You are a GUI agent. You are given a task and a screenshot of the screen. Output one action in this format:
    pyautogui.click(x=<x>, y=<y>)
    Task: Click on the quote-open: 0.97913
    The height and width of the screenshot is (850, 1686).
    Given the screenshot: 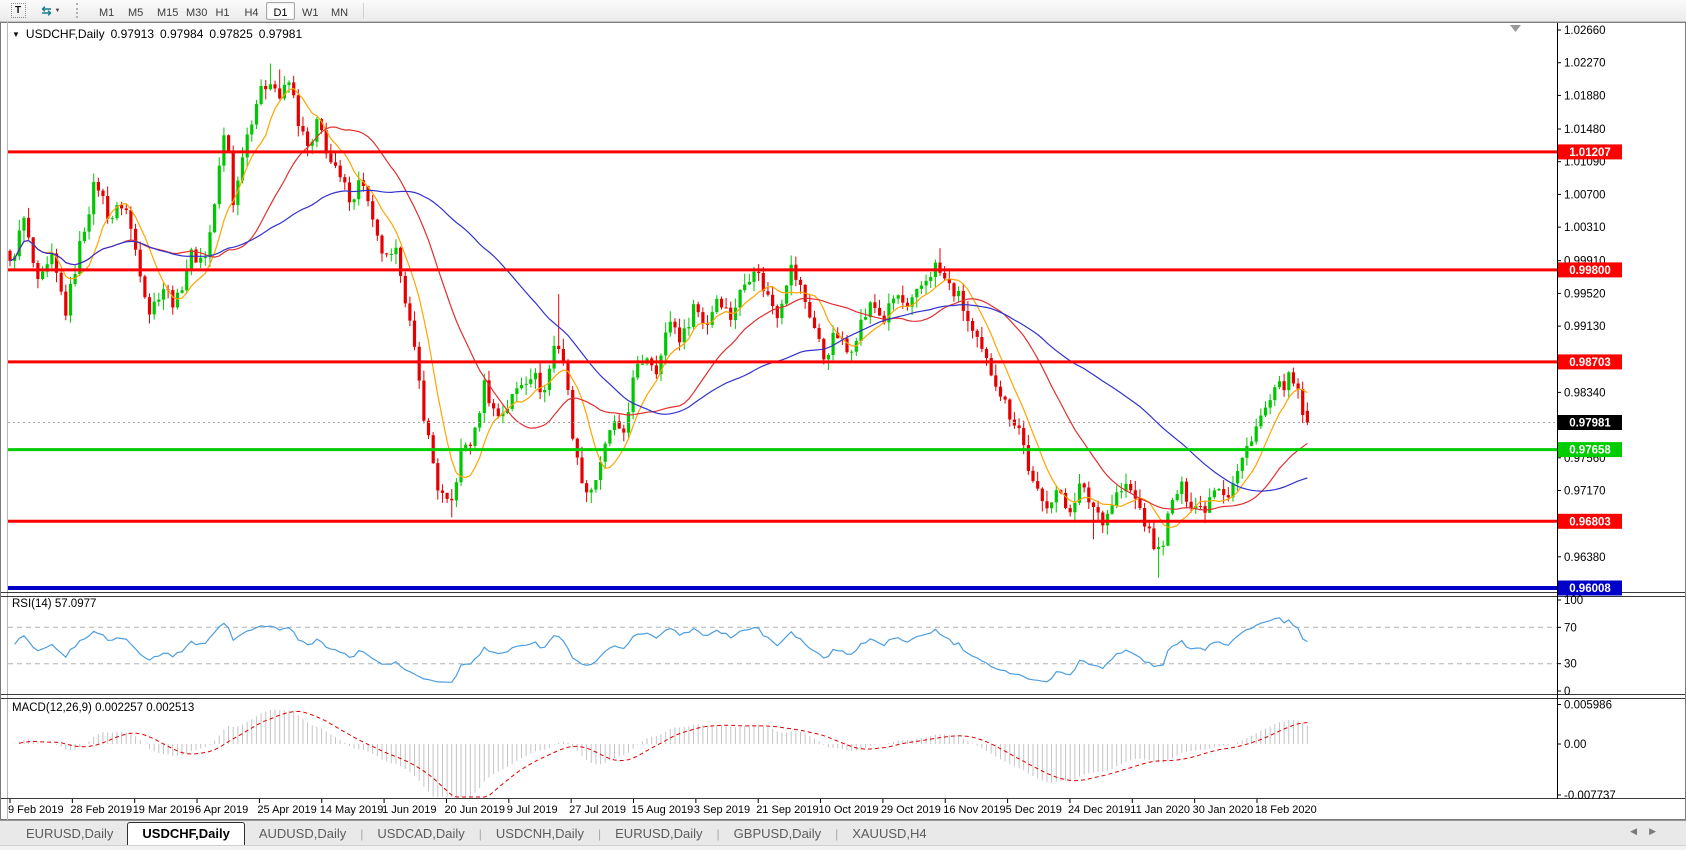 What is the action you would take?
    pyautogui.click(x=132, y=34)
    